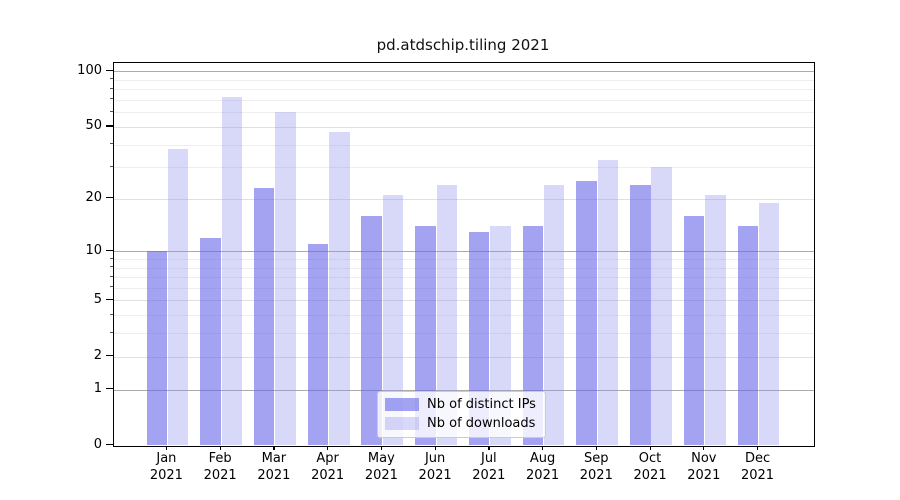  Describe the element at coordinates (264, 316) in the screenshot. I see `bar-distinct-ips-mar` at that location.